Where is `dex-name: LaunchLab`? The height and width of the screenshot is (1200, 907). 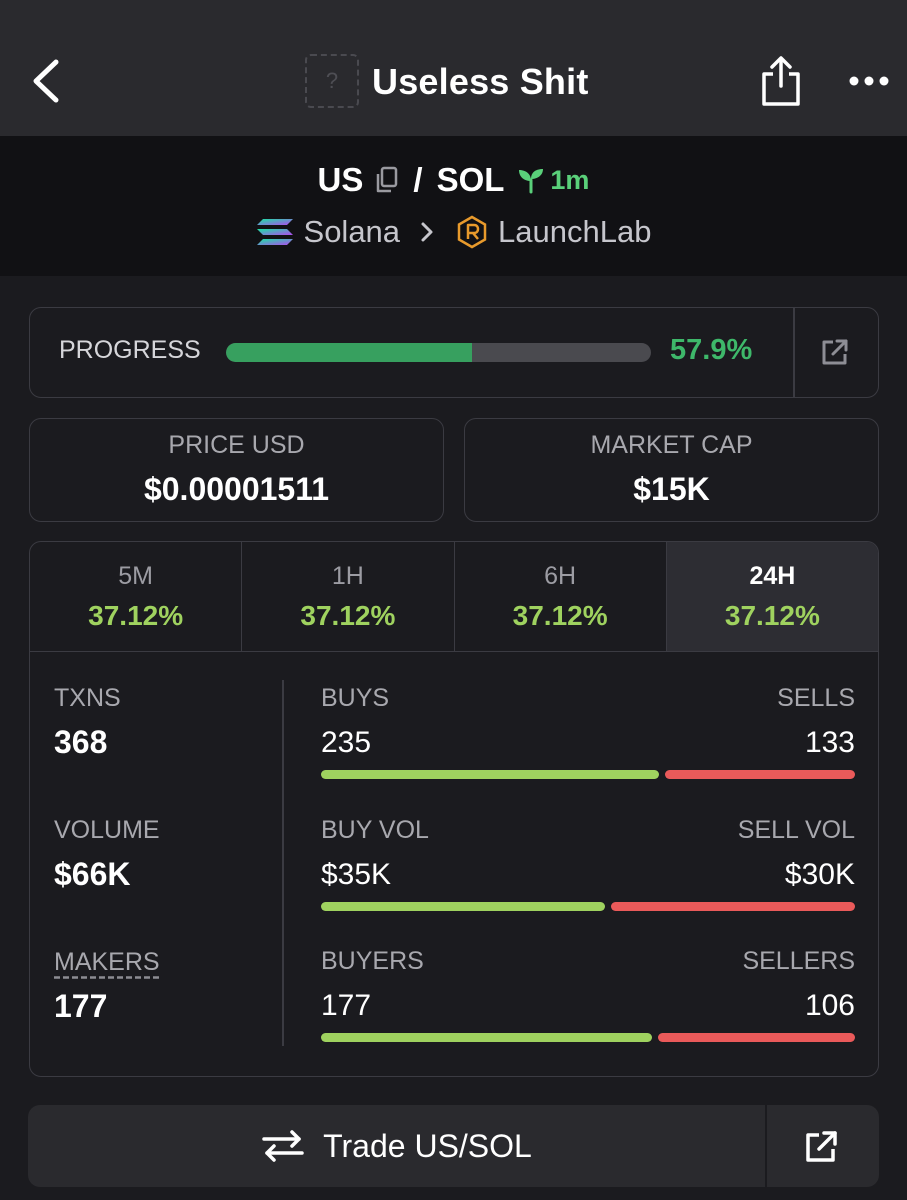 dex-name: LaunchLab is located at coordinates (575, 231).